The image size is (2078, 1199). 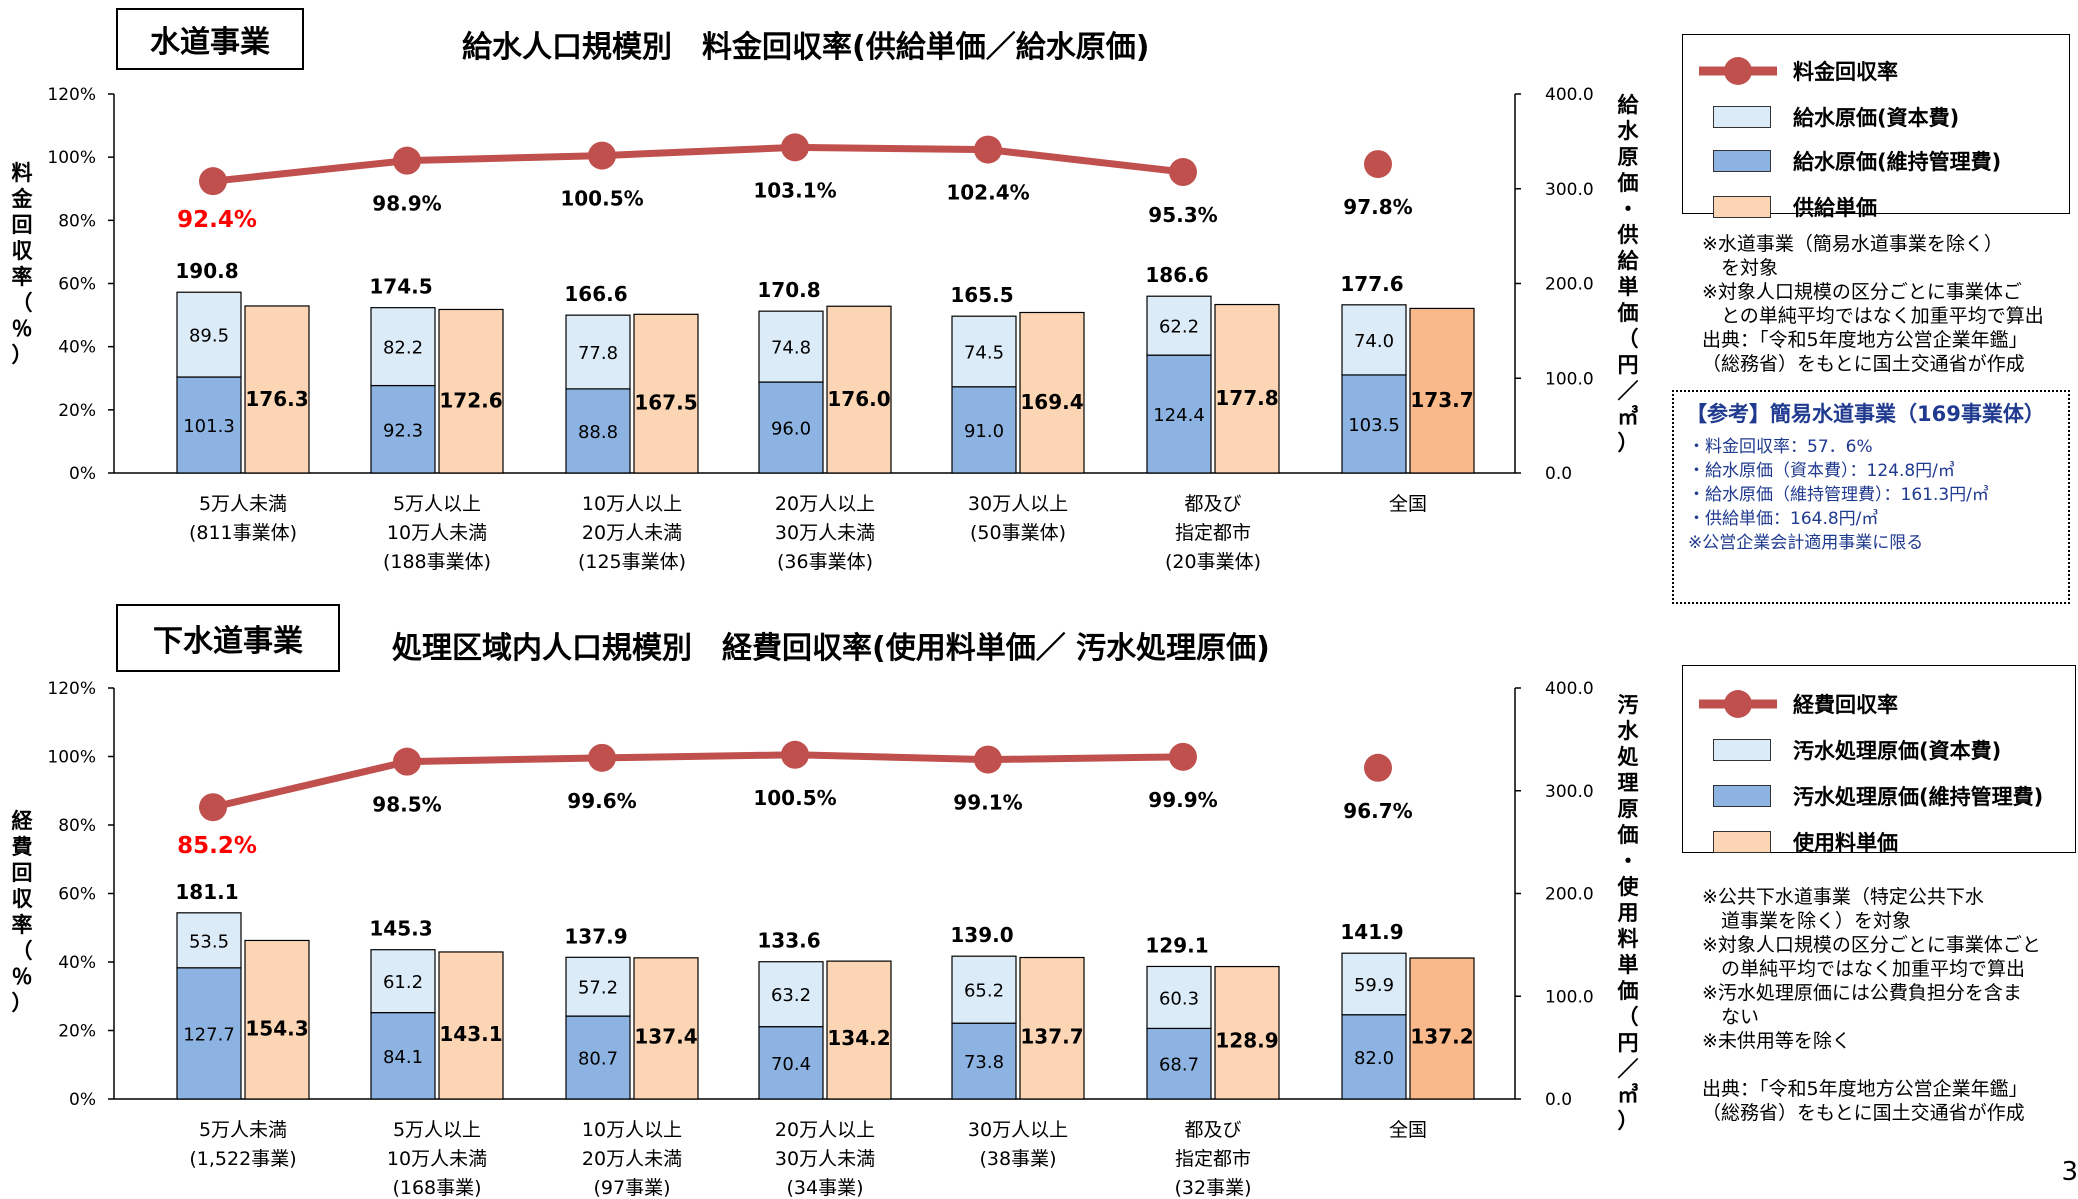 I want to click on data-label-maintenance: 96.0, so click(x=791, y=429).